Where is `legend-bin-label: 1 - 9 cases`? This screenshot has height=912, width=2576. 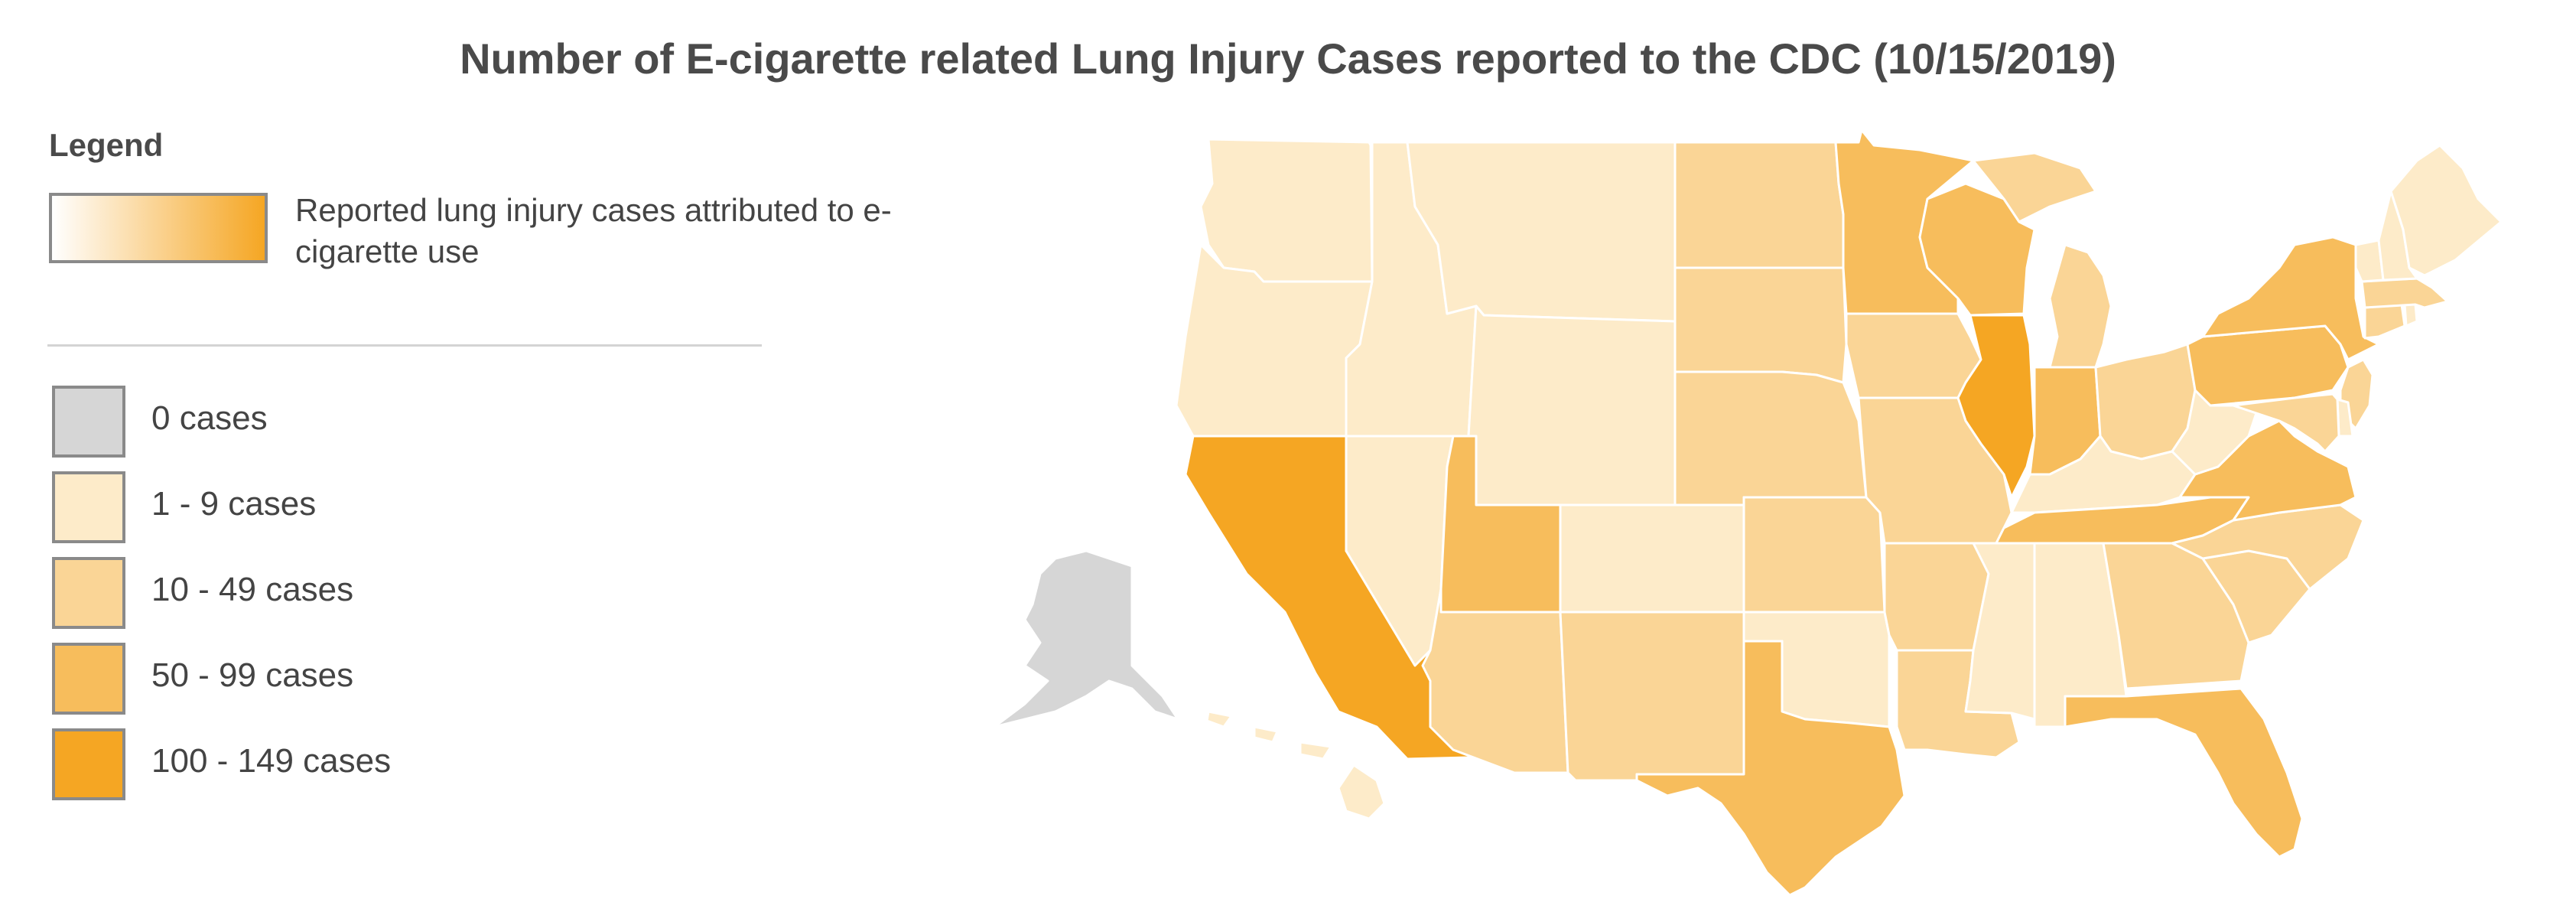 legend-bin-label: 1 - 9 cases is located at coordinates (234, 504).